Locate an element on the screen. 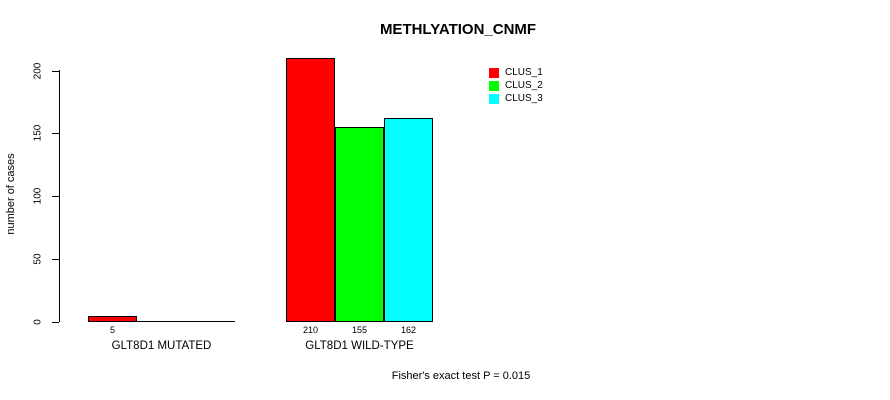 The height and width of the screenshot is (400, 890). legend-label-clus-2: CLUS_2 is located at coordinates (524, 85).